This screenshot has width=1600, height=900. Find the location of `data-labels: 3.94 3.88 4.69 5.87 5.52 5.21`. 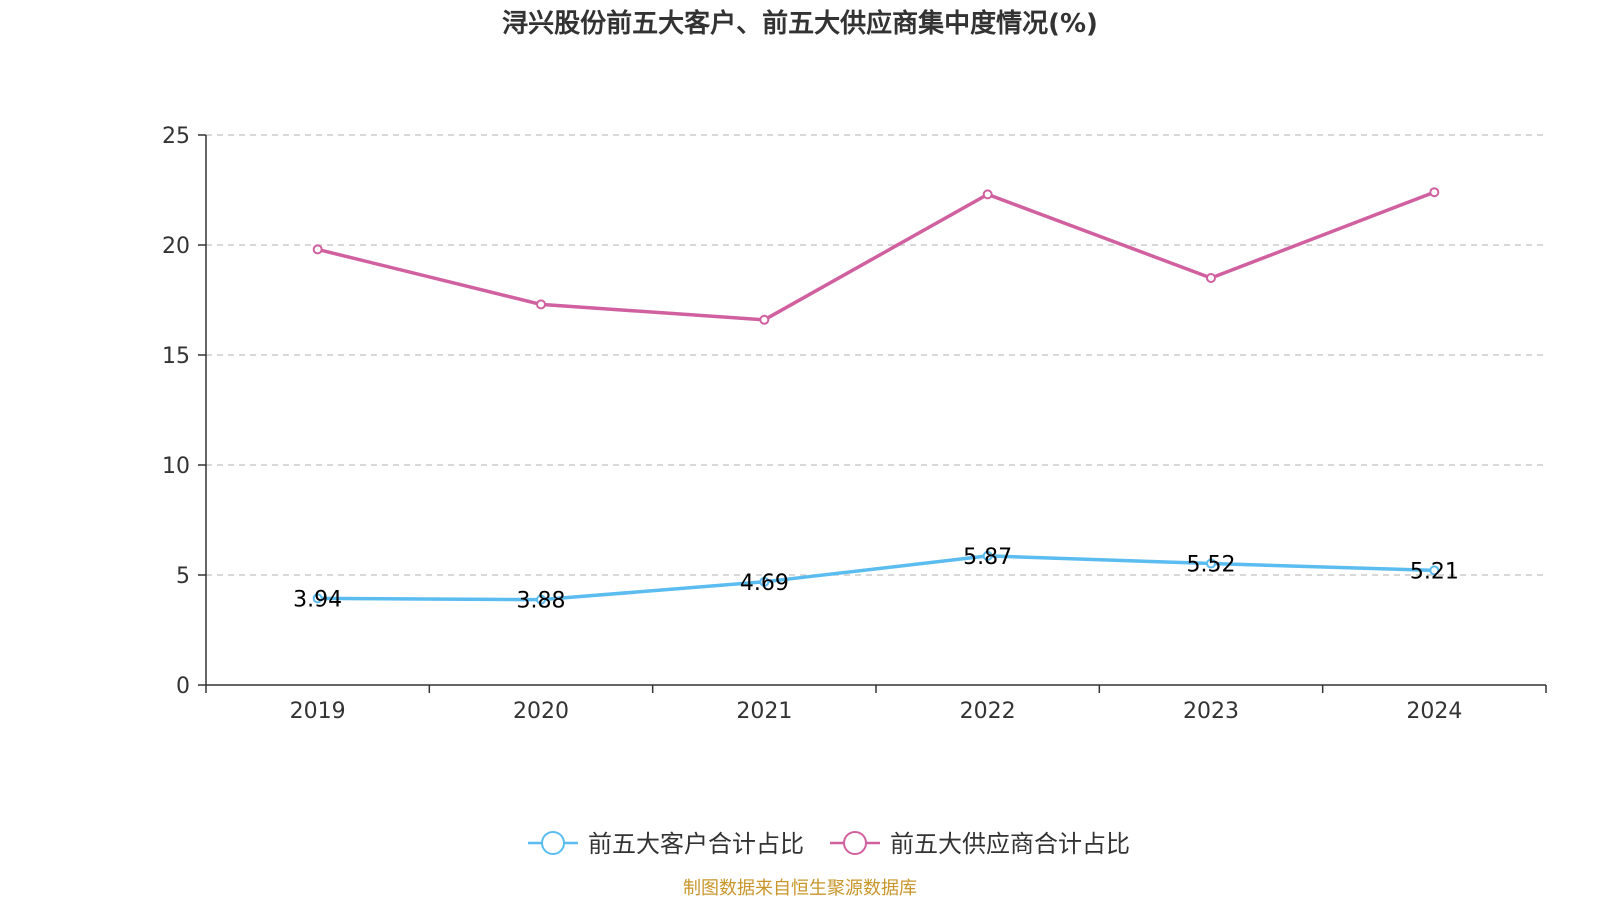

data-labels: 3.94 3.88 4.69 5.87 5.52 5.21 is located at coordinates (876, 579).